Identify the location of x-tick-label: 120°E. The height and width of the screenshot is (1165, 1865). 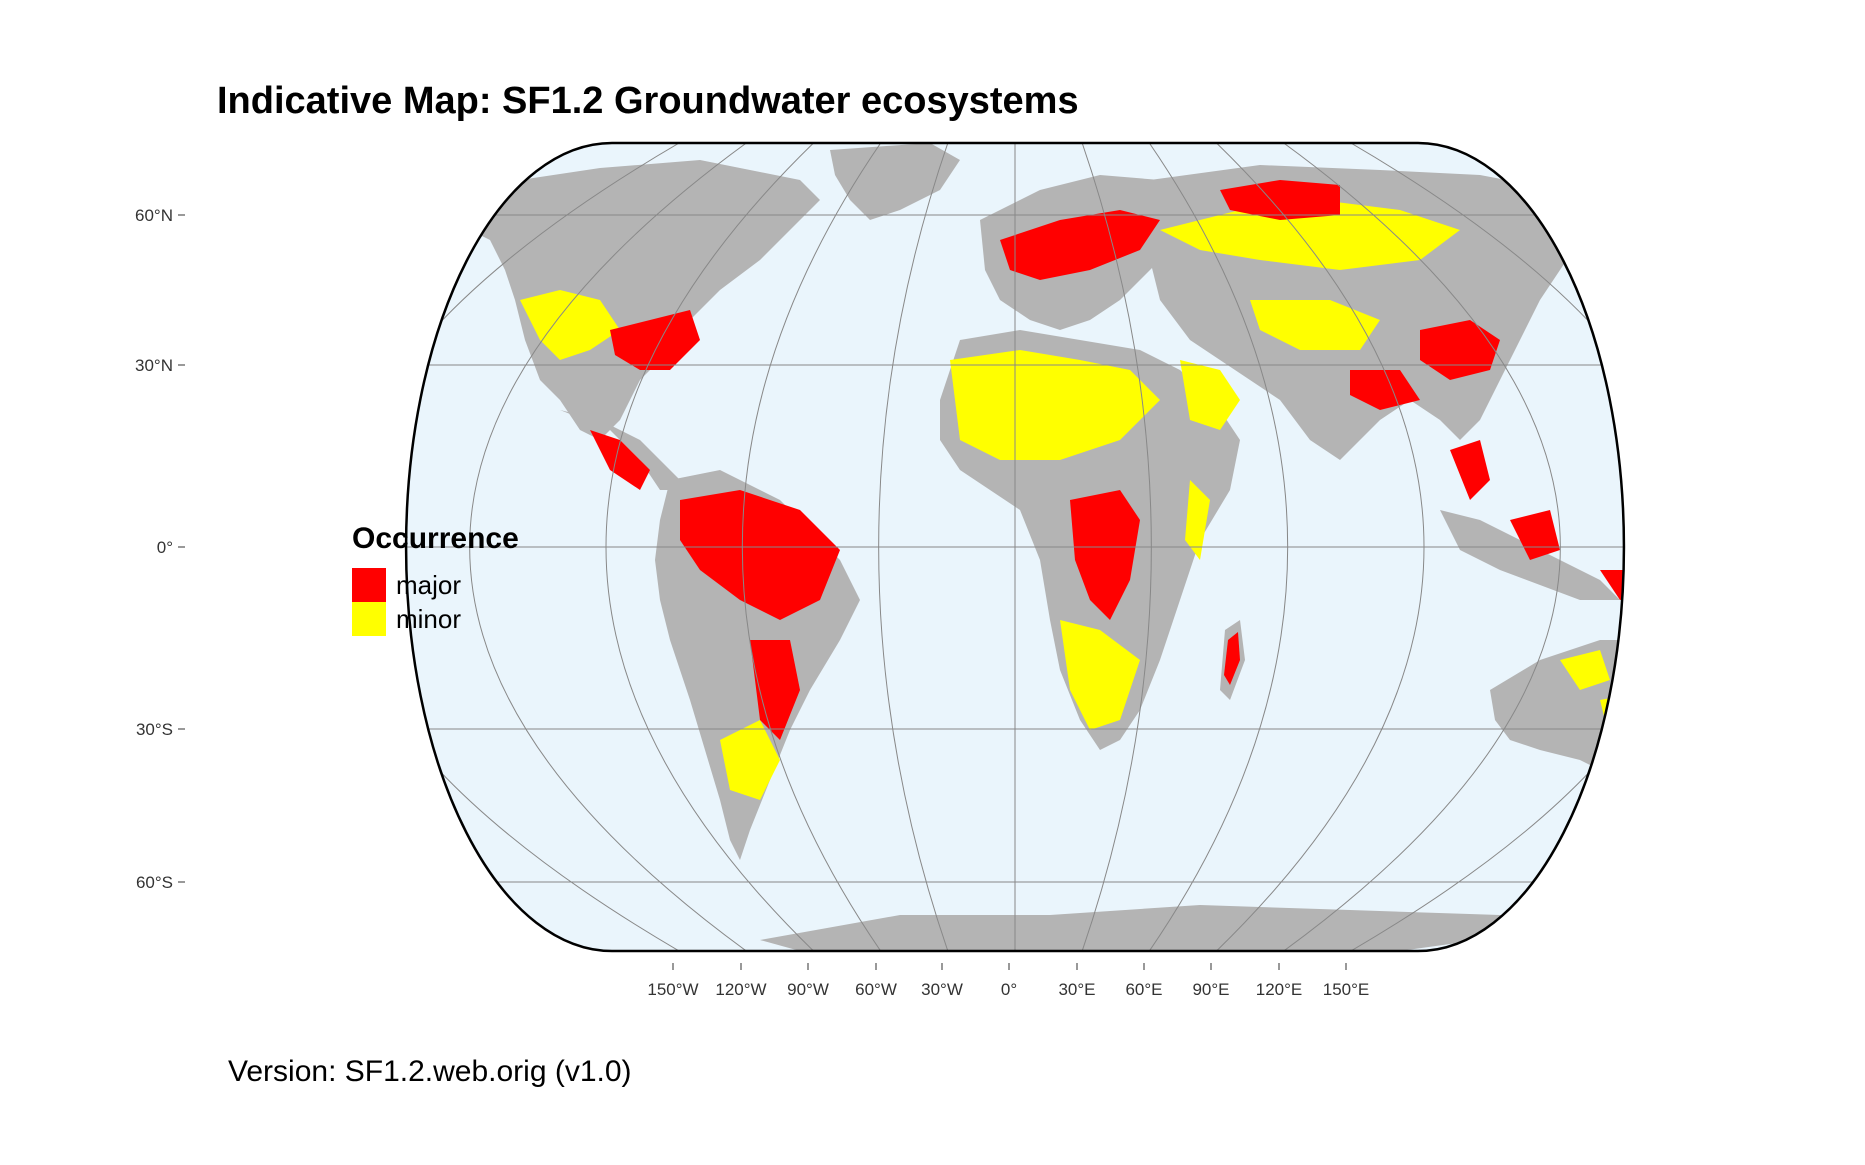
(1279, 989).